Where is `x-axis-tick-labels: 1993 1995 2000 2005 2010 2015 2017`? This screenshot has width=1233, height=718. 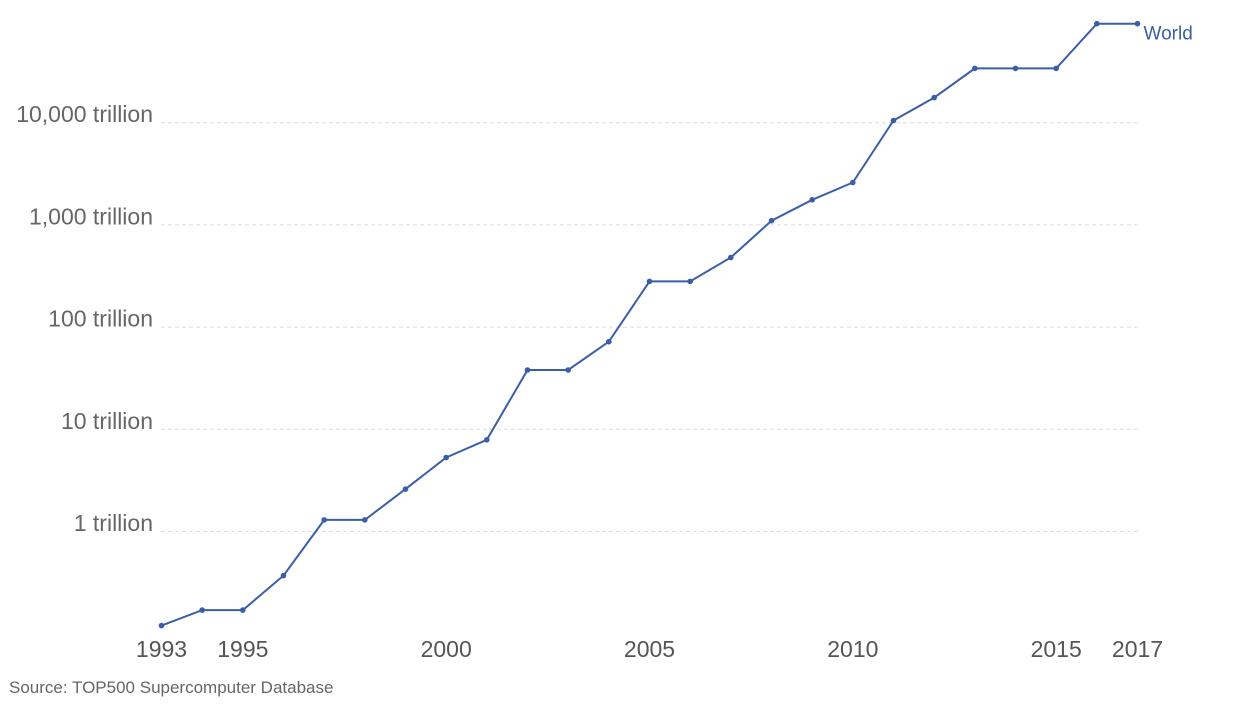 x-axis-tick-labels: 1993 1995 2000 2005 2010 2015 2017 is located at coordinates (649, 649).